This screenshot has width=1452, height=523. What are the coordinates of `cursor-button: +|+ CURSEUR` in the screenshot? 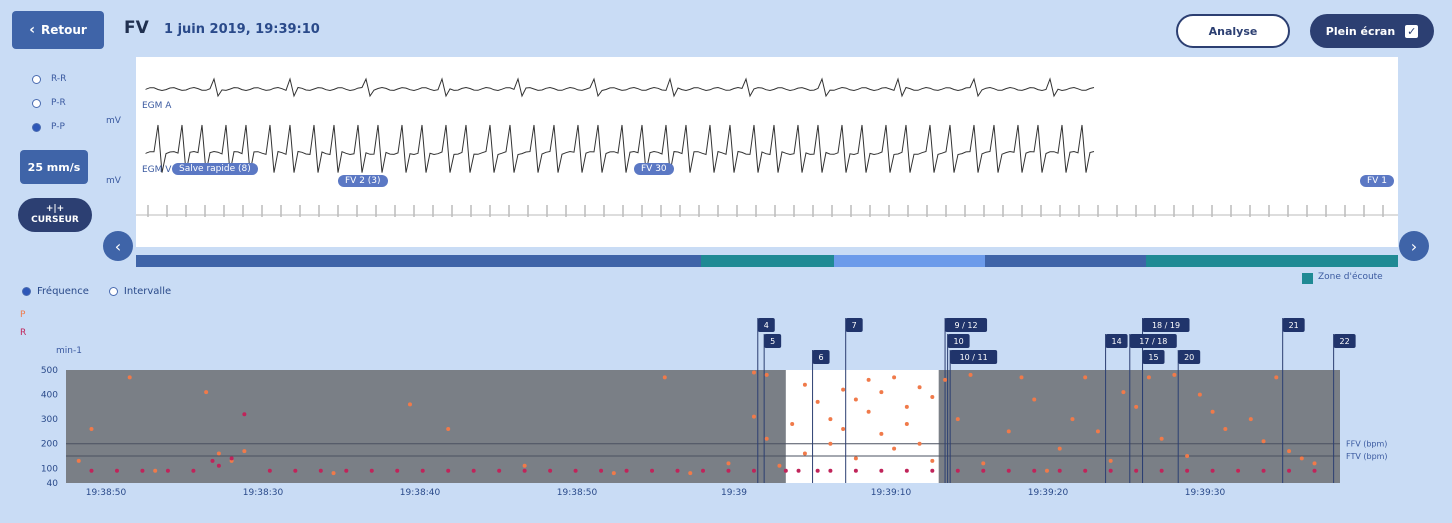 It's located at (55, 215).